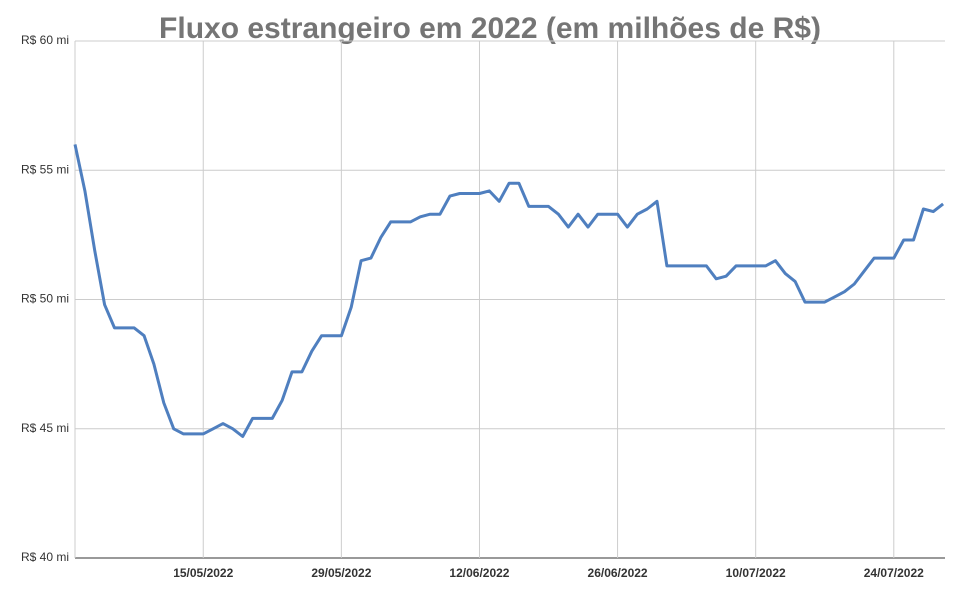 The width and height of the screenshot is (960, 595). I want to click on y-tick-label: R$ 55 mi, so click(45, 169).